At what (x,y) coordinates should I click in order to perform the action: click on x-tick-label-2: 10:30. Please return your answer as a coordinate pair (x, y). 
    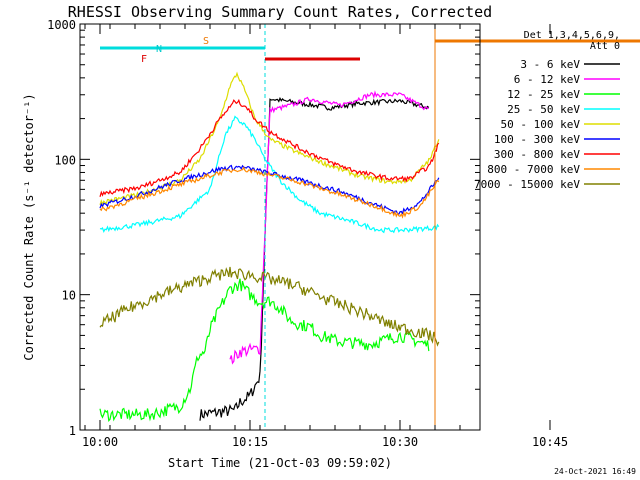
    Looking at the image, I should click on (400, 442).